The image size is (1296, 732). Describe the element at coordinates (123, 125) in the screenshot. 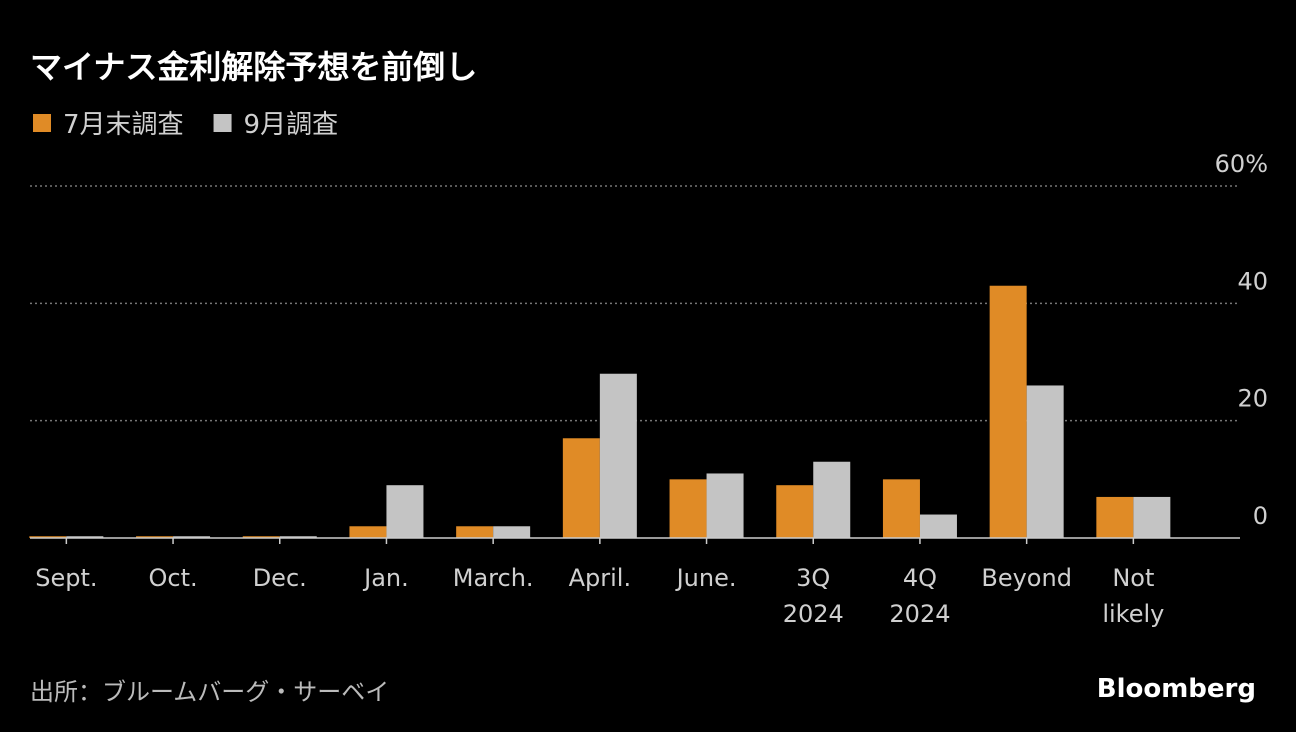

I see `legend-label: 7月末調査` at that location.